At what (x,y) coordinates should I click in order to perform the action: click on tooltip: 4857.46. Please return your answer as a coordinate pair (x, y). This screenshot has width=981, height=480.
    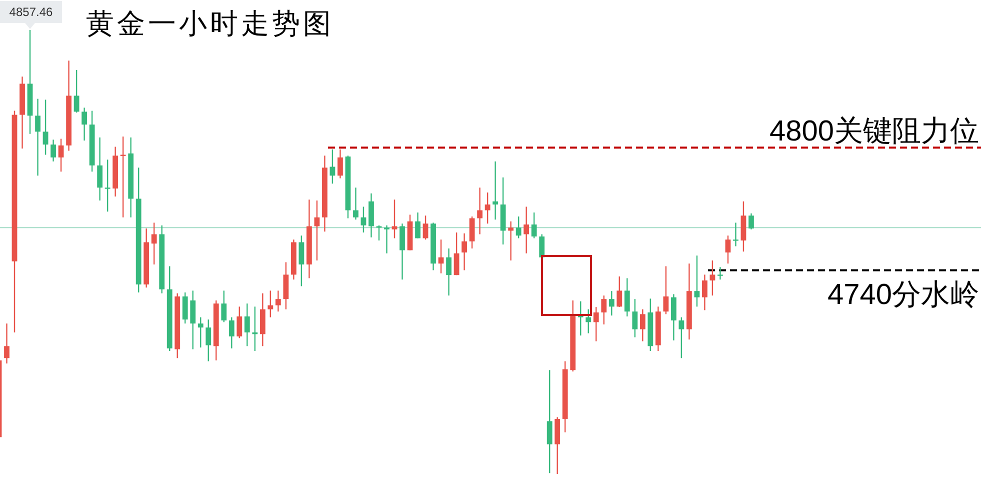
    Looking at the image, I should click on (31, 15).